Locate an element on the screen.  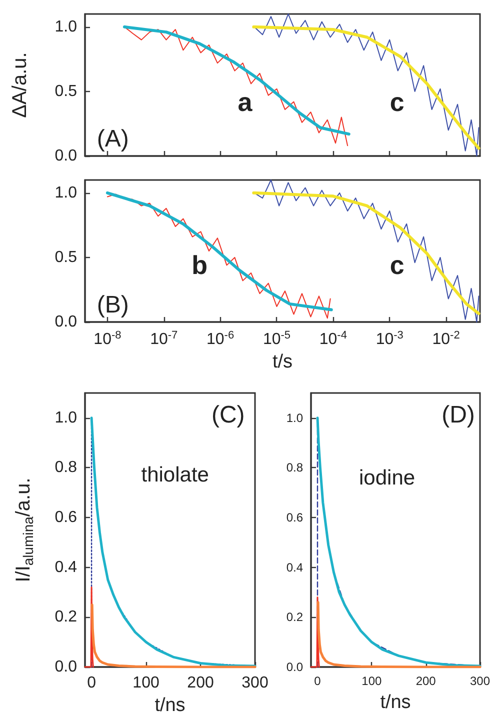
annotation: b is located at coordinates (200, 265).